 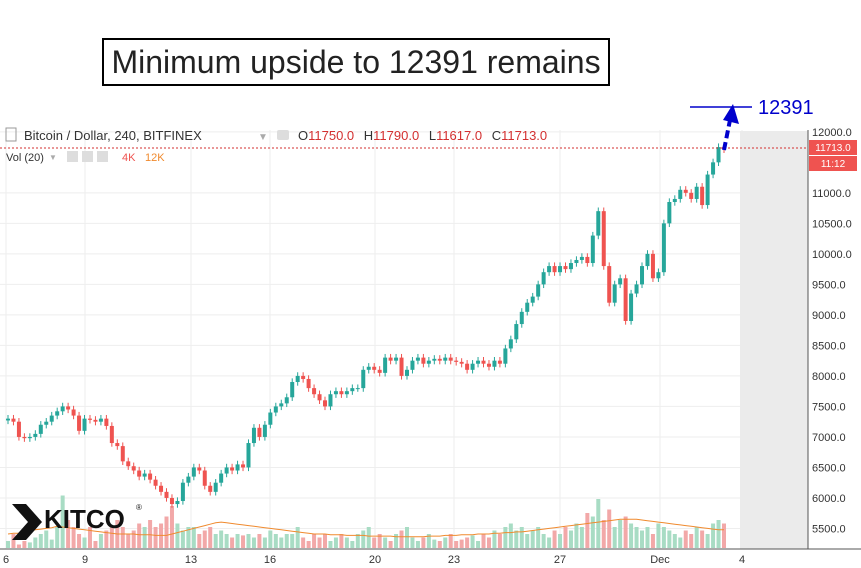 What do you see at coordinates (829, 346) in the screenshot?
I see `price-tick-label: 8500.0` at bounding box center [829, 346].